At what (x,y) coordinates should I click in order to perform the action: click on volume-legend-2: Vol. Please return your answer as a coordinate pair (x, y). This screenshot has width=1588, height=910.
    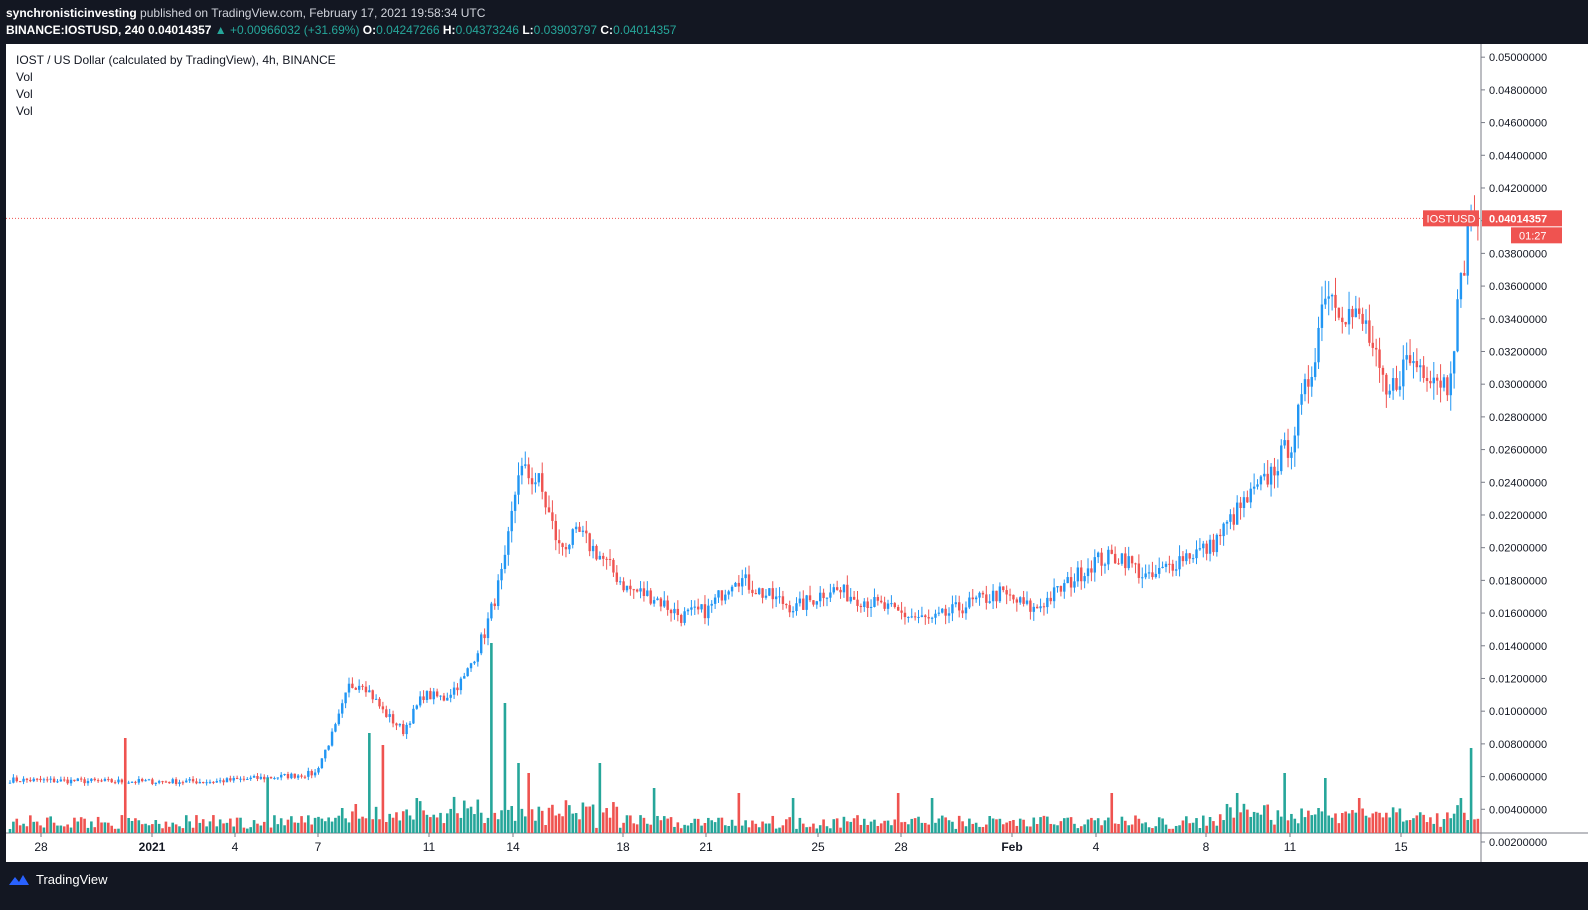
    Looking at the image, I should click on (24, 94).